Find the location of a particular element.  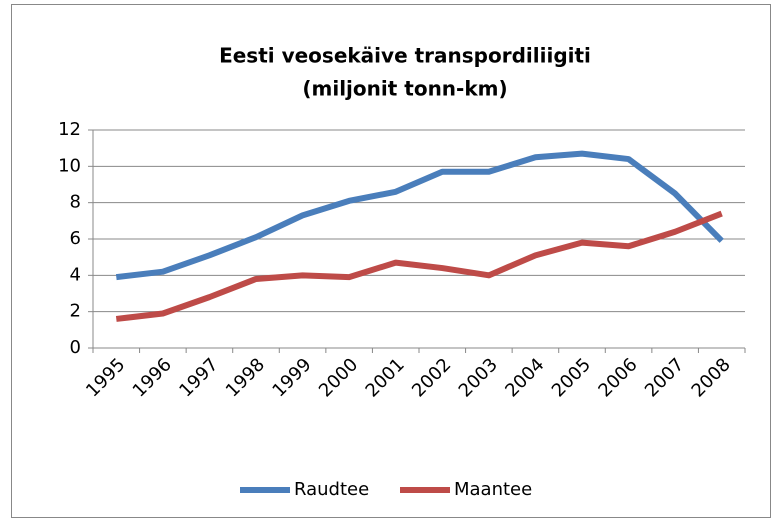

legend-label: Maantee is located at coordinates (493, 489).